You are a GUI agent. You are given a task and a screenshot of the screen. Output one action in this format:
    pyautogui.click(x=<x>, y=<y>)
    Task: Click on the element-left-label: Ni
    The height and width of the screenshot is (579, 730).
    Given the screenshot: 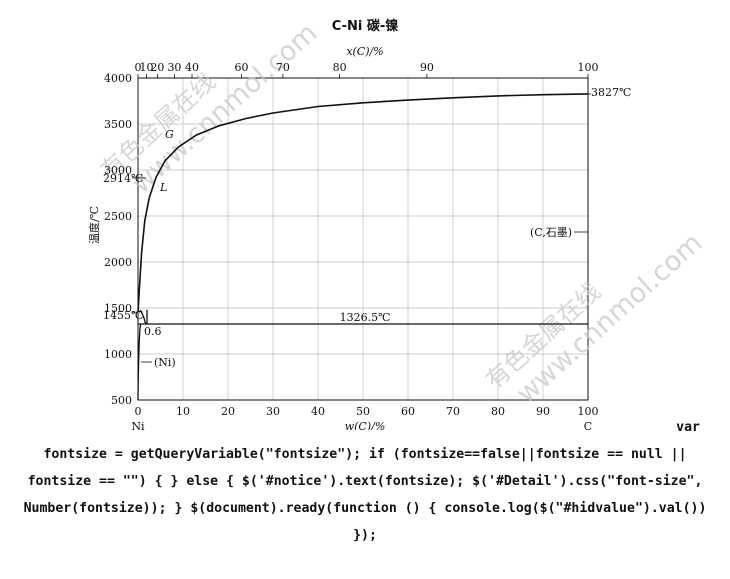 What is the action you would take?
    pyautogui.click(x=138, y=425)
    